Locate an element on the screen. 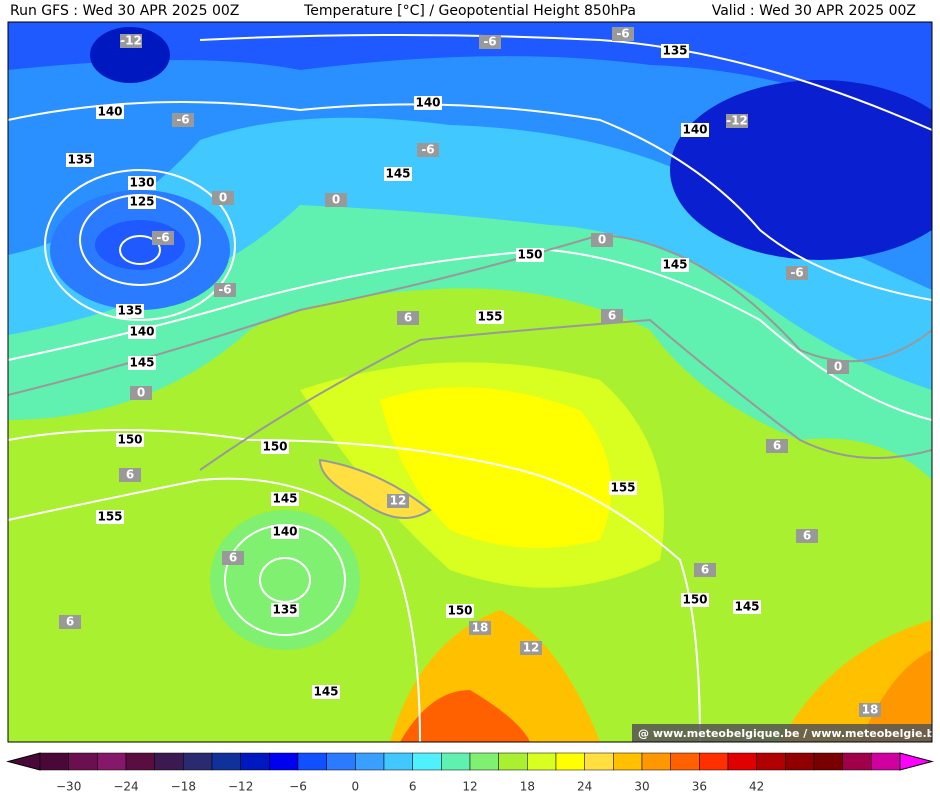 This screenshot has height=804, width=940. colorbar-label: −6 is located at coordinates (298, 787).